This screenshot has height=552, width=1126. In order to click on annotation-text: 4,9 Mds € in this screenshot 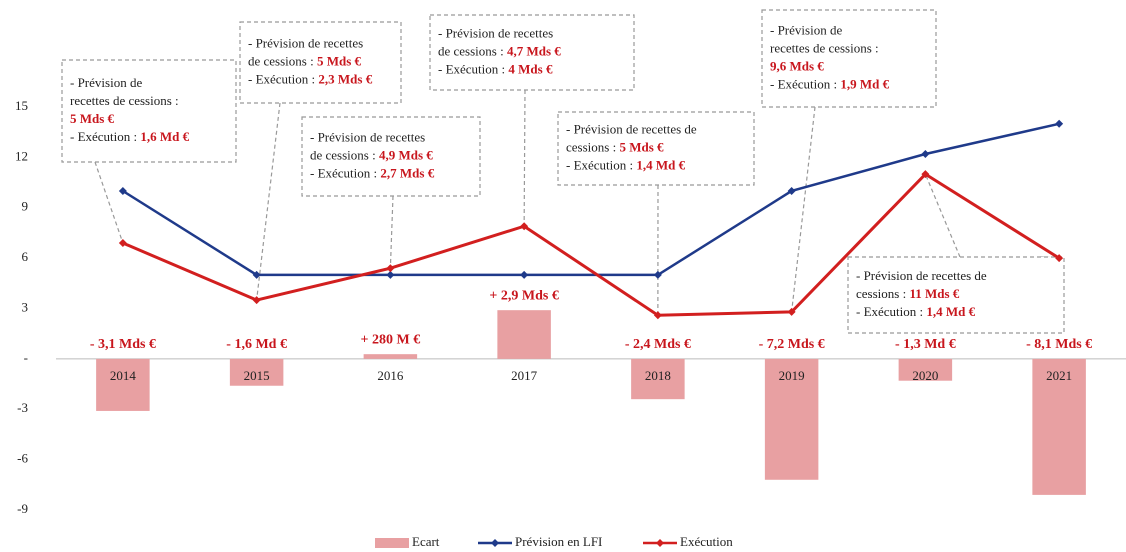, I will do `click(406, 154)`.